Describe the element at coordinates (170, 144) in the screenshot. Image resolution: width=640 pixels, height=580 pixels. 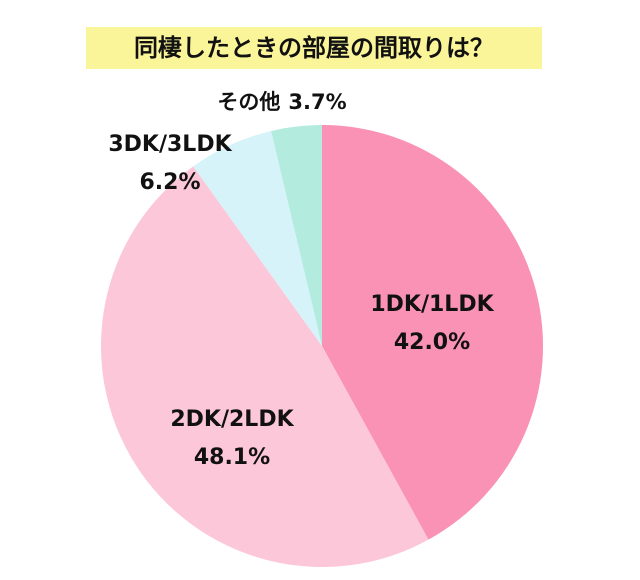
I see `category-label: 3DK/3LDK` at that location.